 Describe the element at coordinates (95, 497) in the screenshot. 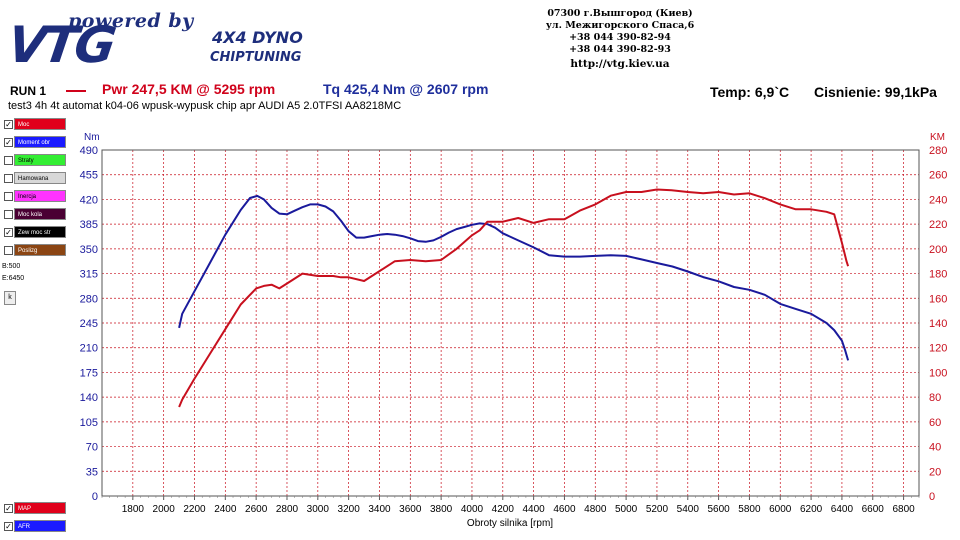

I see `y-tick-label-left: 0` at that location.